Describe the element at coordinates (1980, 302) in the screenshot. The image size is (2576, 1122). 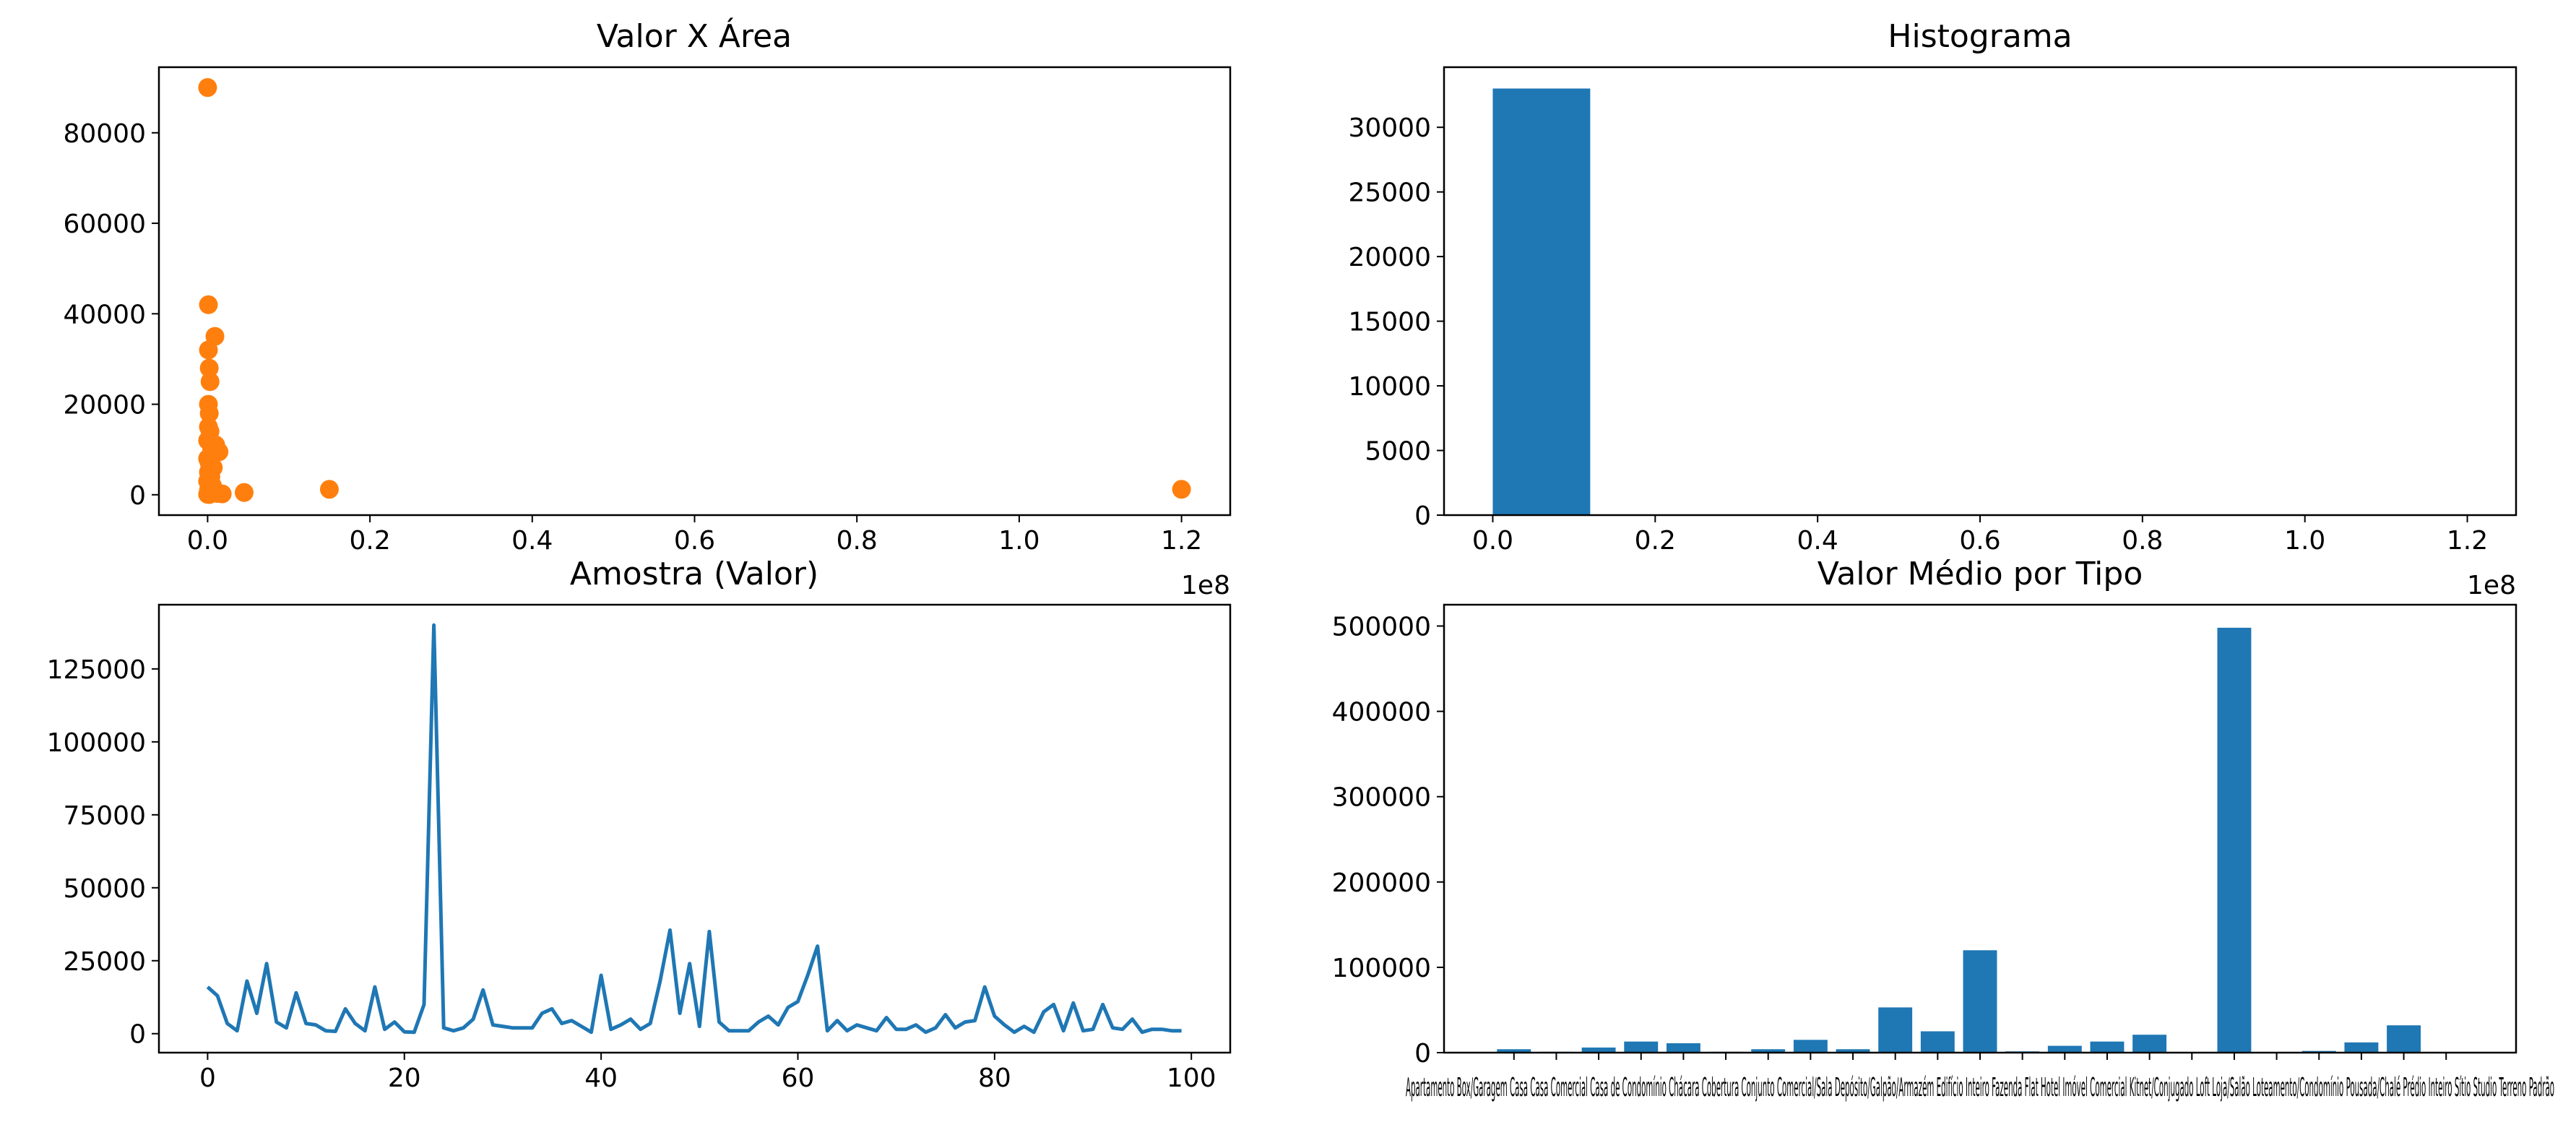
I see `histogram-bars` at that location.